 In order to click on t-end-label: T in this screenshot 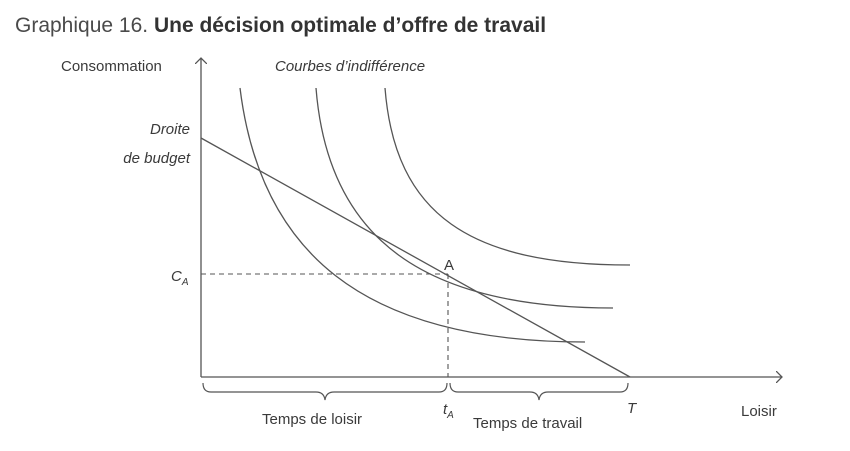, I will do `click(632, 408)`.